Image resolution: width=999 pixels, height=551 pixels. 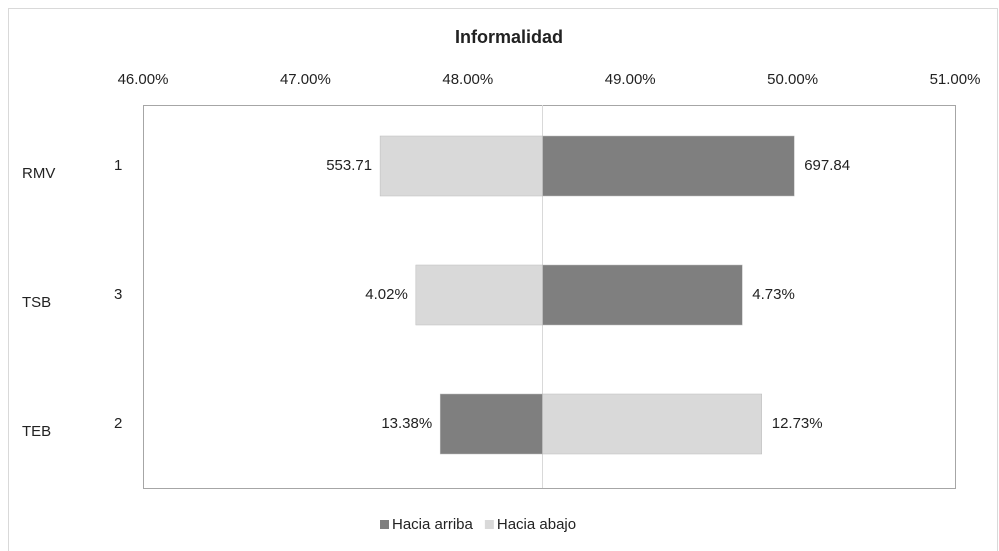 What do you see at coordinates (305, 79) in the screenshot?
I see `x-tick-label: 47.00%` at bounding box center [305, 79].